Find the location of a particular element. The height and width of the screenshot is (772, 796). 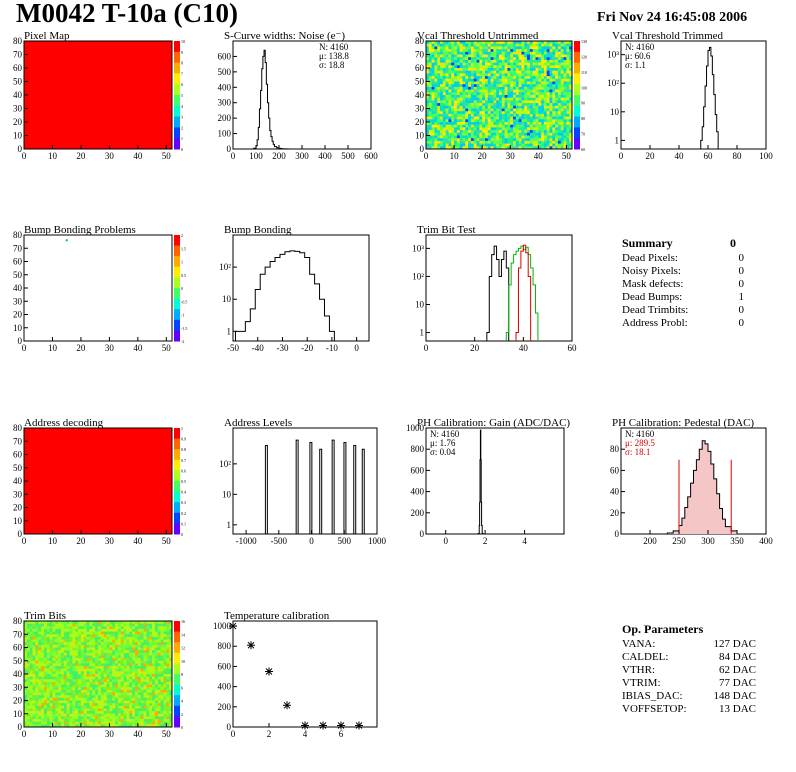

x-tick-label: 2 is located at coordinates (269, 734).